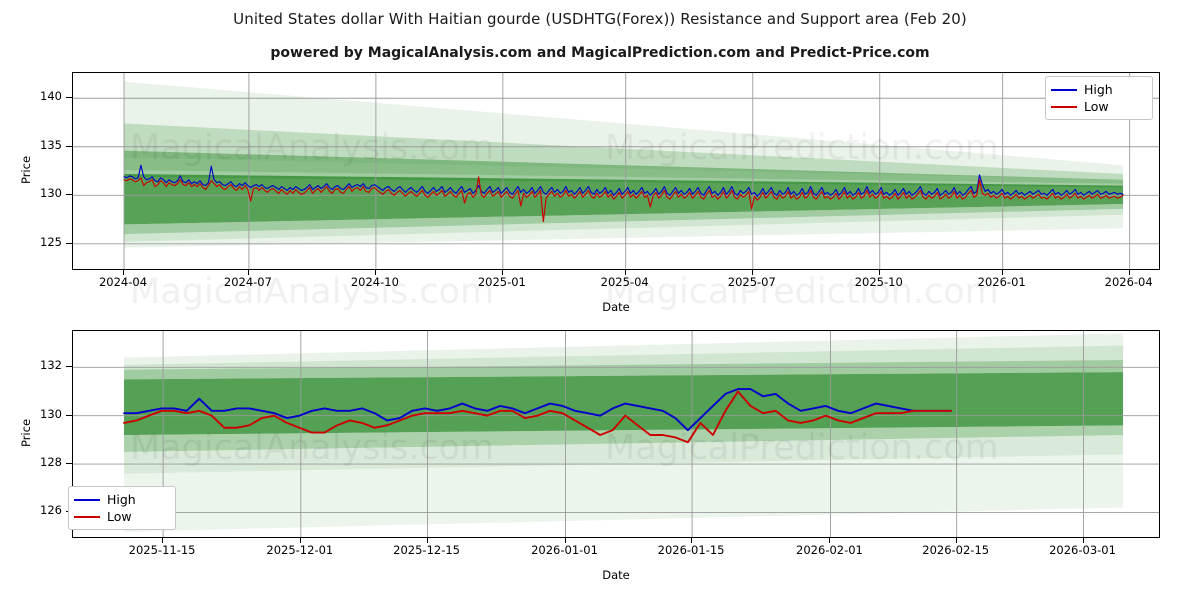 The height and width of the screenshot is (600, 1200). Describe the element at coordinates (691, 550) in the screenshot. I see `x-tick-label: 2026-01-15` at that location.